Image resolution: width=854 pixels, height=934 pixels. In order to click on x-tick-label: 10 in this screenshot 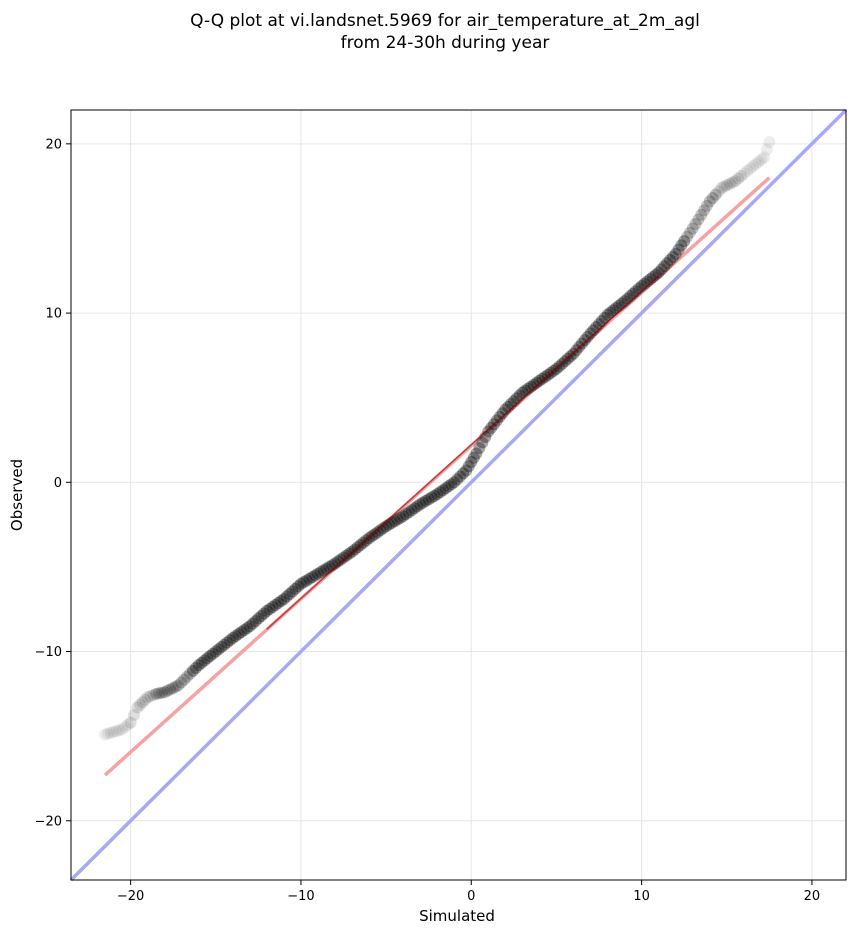, I will do `click(641, 896)`.